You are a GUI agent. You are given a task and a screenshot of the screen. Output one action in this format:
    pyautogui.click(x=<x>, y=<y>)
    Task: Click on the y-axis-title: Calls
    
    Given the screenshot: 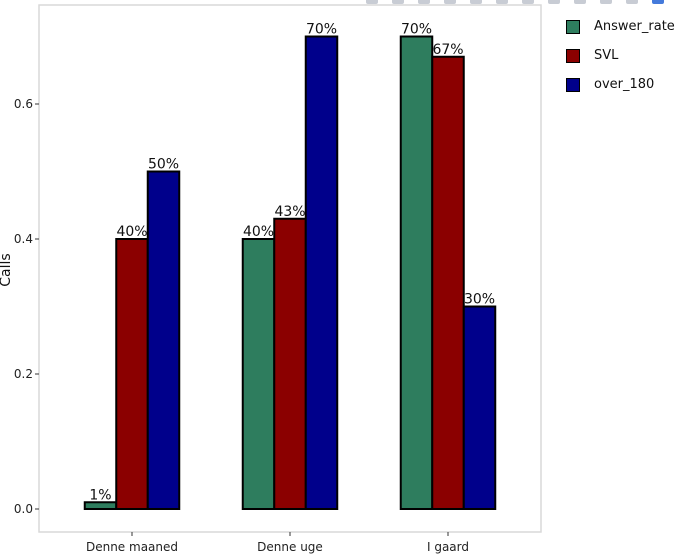 What is the action you would take?
    pyautogui.click(x=7, y=269)
    